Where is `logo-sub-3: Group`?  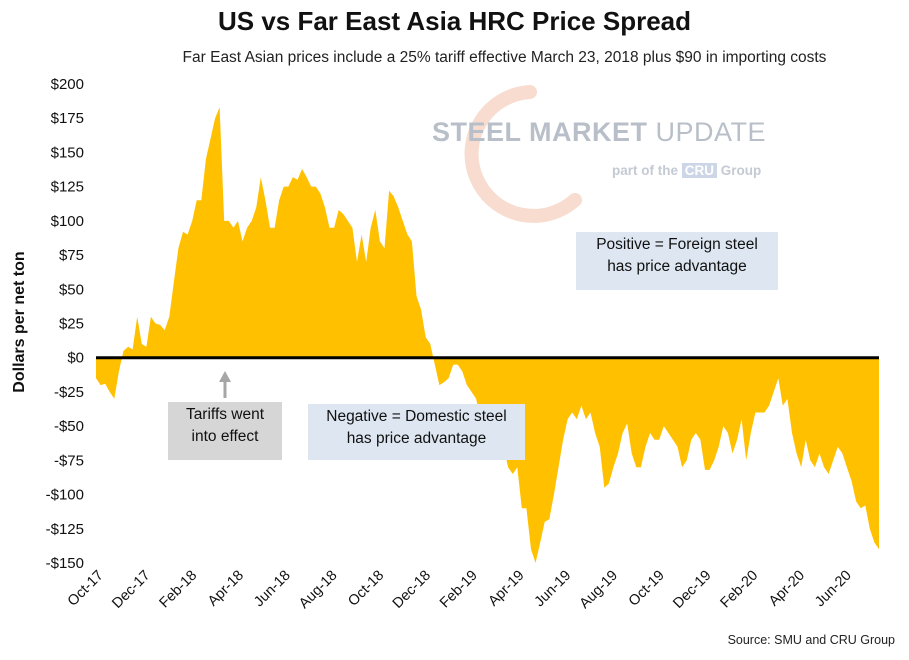
logo-sub-3: Group is located at coordinates (741, 170).